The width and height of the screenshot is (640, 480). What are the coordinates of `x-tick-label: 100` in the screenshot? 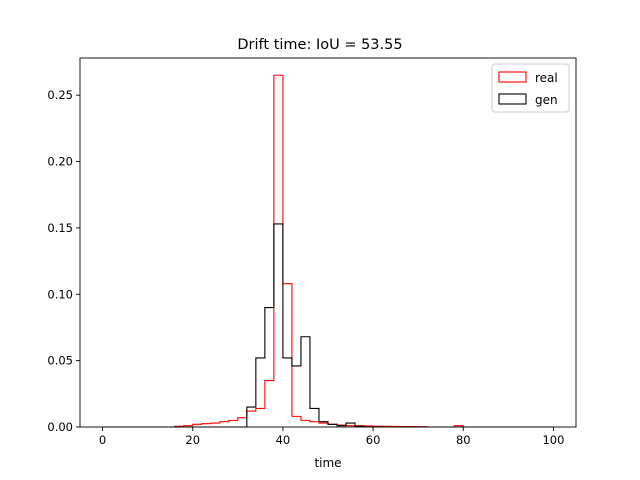 It's located at (553, 440).